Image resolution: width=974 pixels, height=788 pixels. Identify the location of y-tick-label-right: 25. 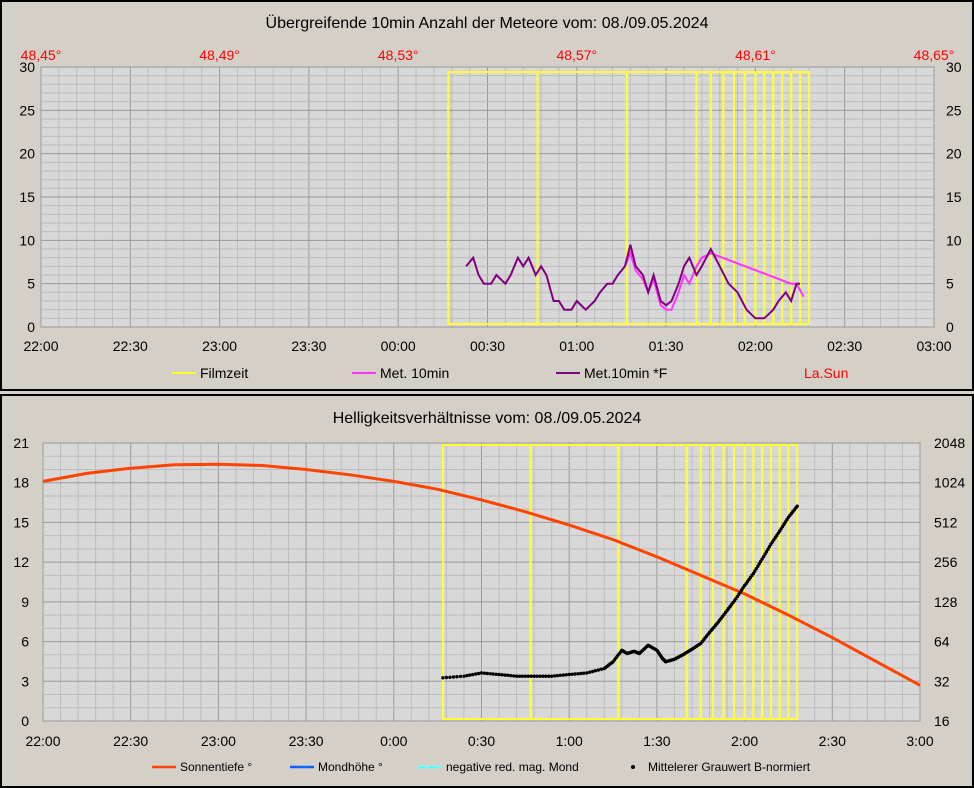
(954, 110).